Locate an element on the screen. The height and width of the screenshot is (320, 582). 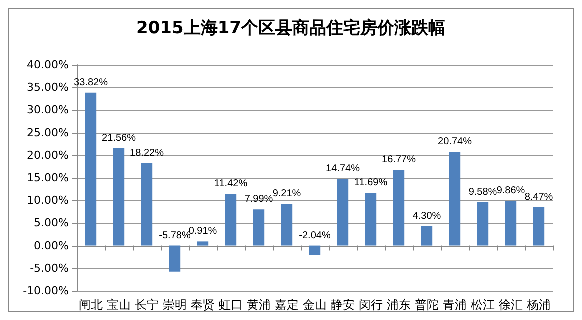
x-tick-label: 长宁 is located at coordinates (147, 305).